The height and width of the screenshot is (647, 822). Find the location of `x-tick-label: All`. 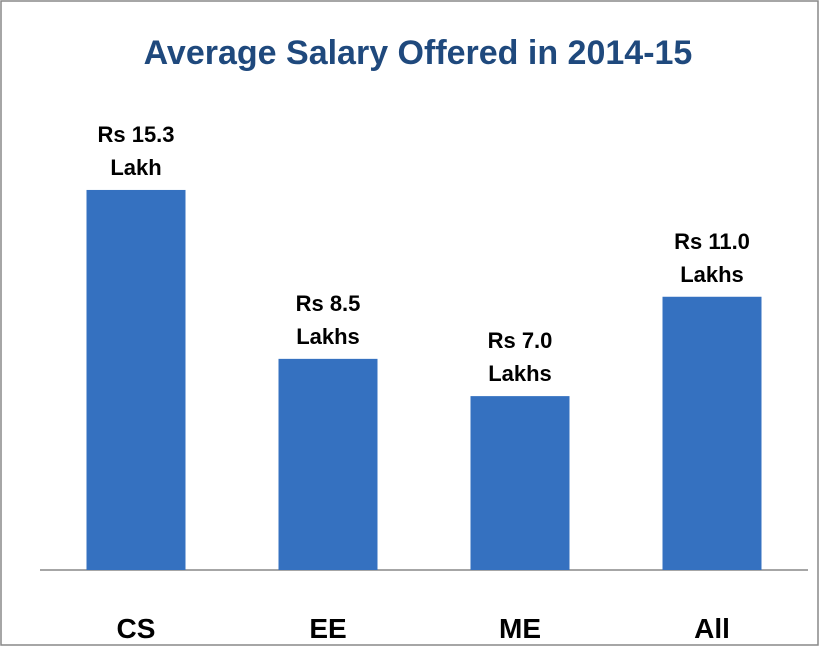

x-tick-label: All is located at coordinates (712, 628).